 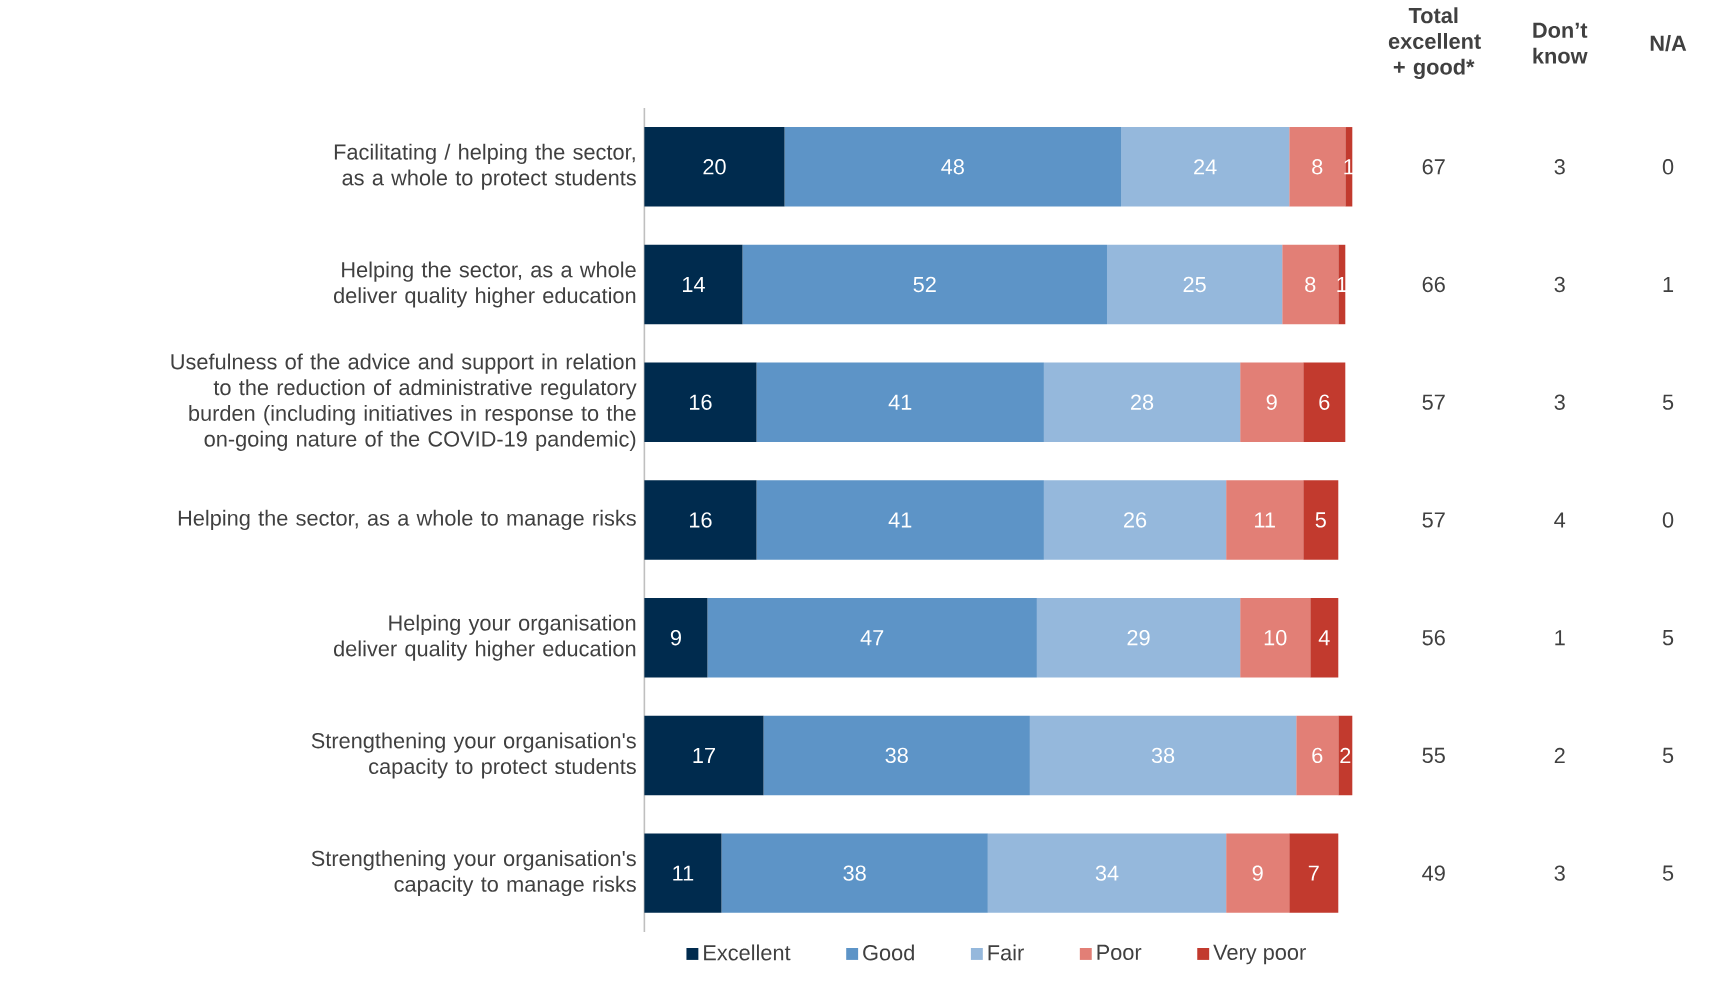 I want to click on data-label: 29, so click(x=1138, y=638).